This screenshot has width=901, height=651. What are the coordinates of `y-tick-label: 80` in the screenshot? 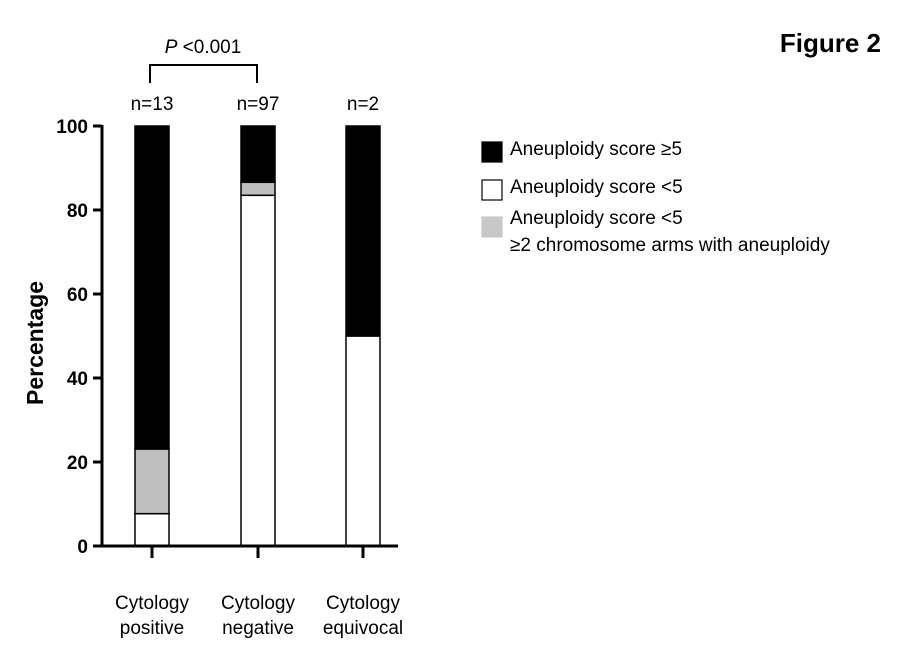 It's located at (77, 211).